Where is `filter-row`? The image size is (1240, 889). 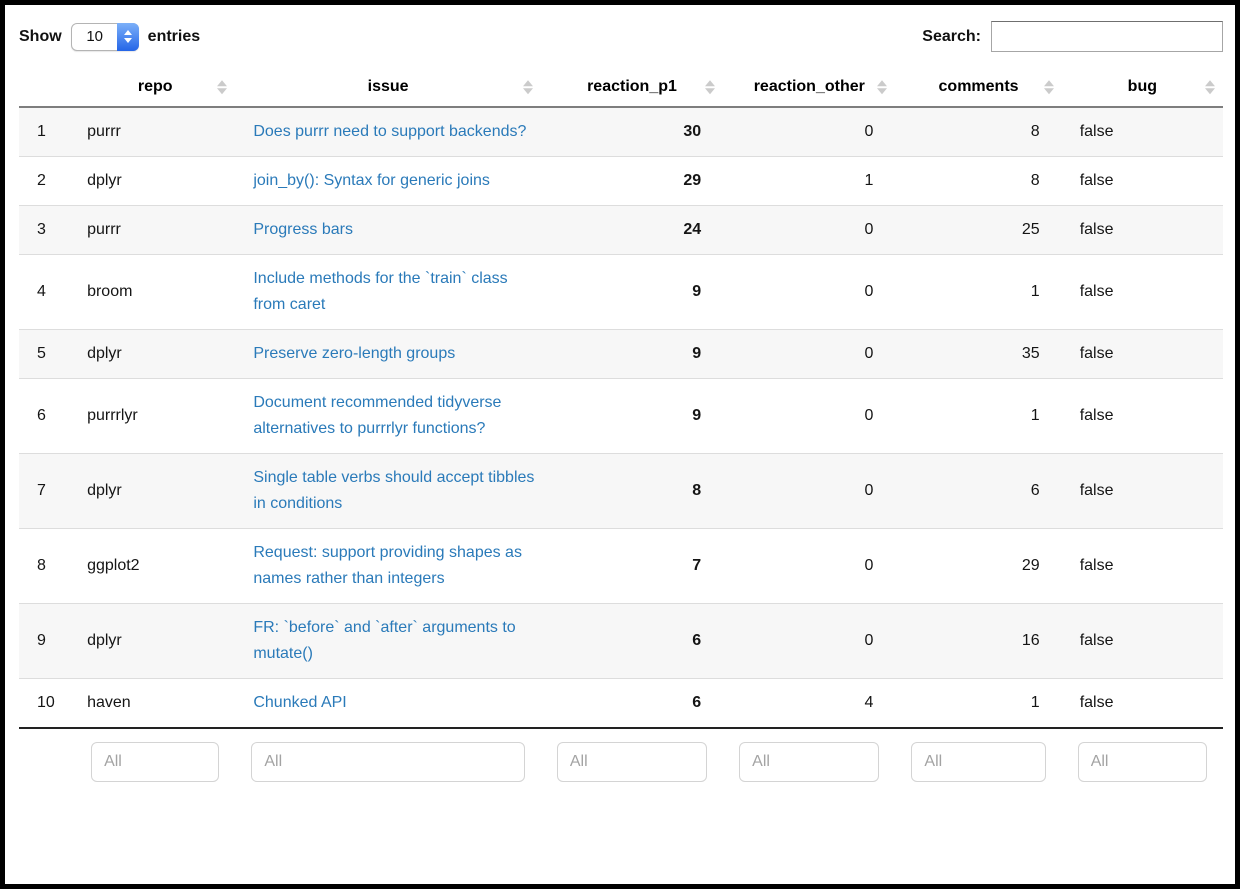
filter-row is located at coordinates (621, 761).